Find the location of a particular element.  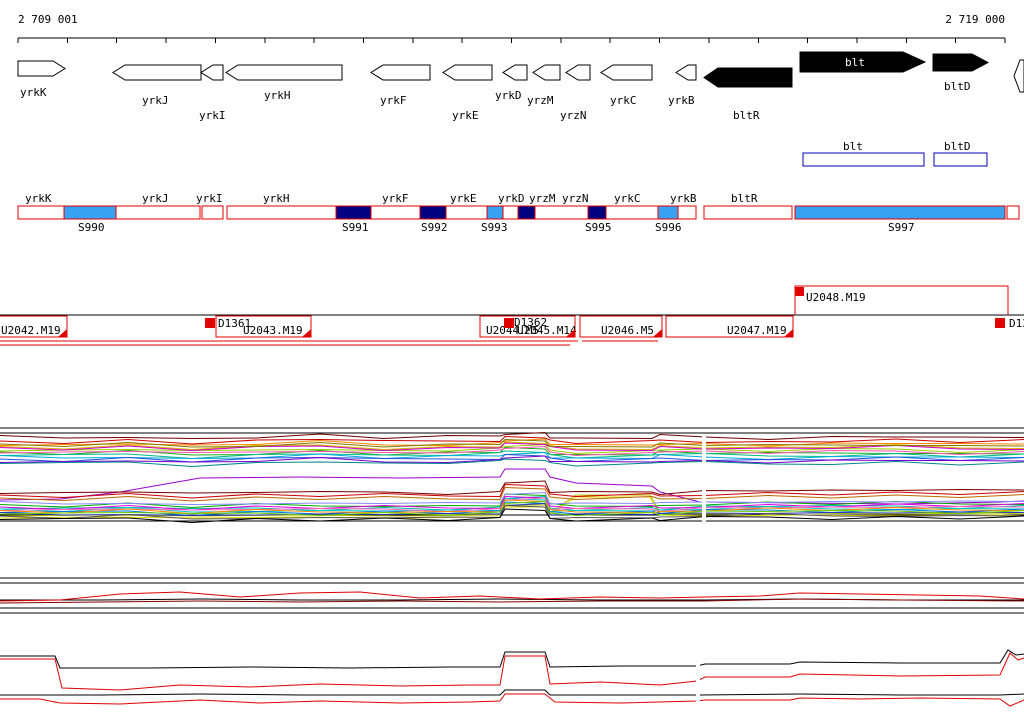

marker-label-D1362: D1362 is located at coordinates (530, 322).